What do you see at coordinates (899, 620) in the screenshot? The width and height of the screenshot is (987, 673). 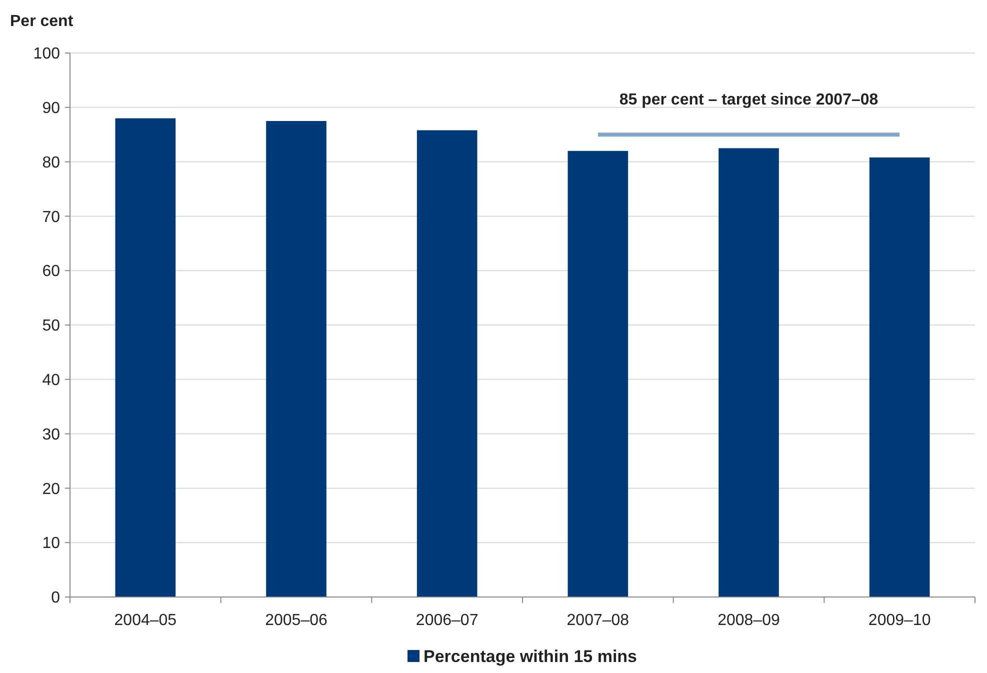 I see `x-tick-label: 2009–10` at bounding box center [899, 620].